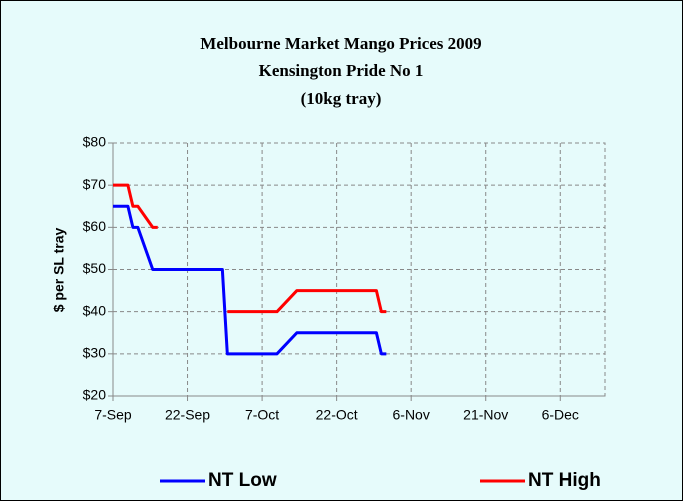 This screenshot has height=501, width=683. What do you see at coordinates (485, 415) in the screenshot?
I see `x-tick-label: 21-Nov` at bounding box center [485, 415].